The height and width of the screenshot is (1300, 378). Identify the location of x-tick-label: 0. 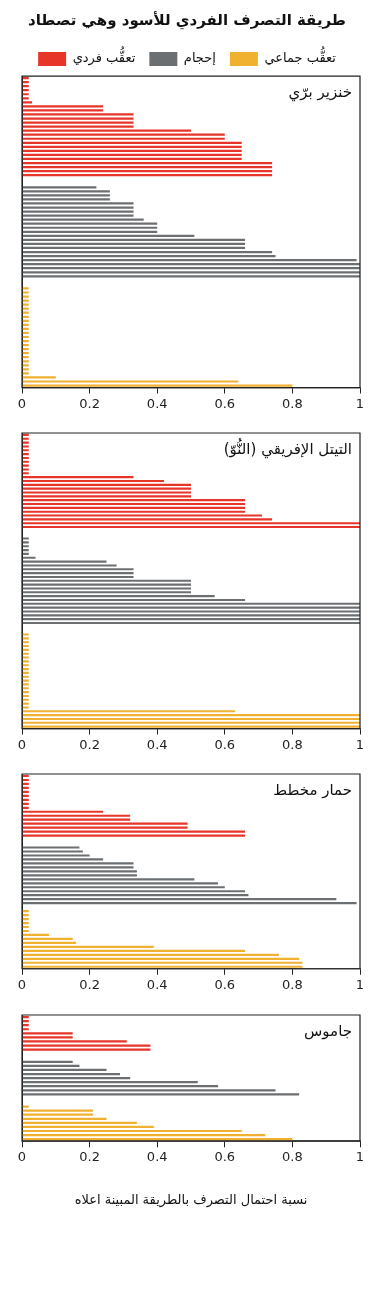
(22, 985).